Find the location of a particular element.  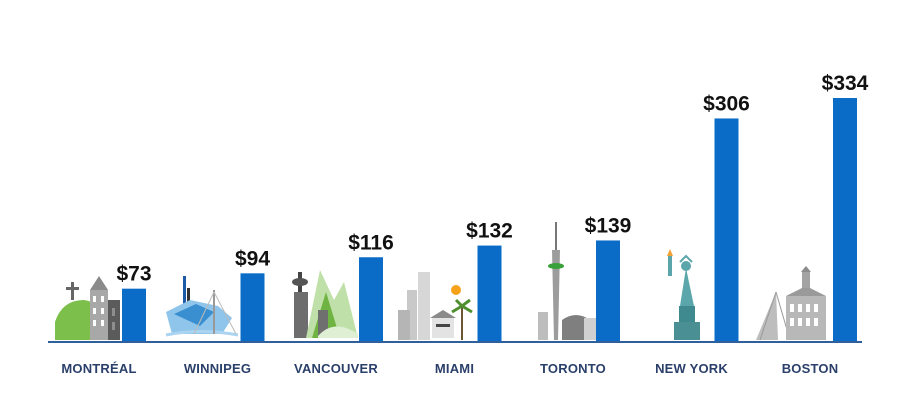

value-label-winnipeg: $94 is located at coordinates (252, 258).